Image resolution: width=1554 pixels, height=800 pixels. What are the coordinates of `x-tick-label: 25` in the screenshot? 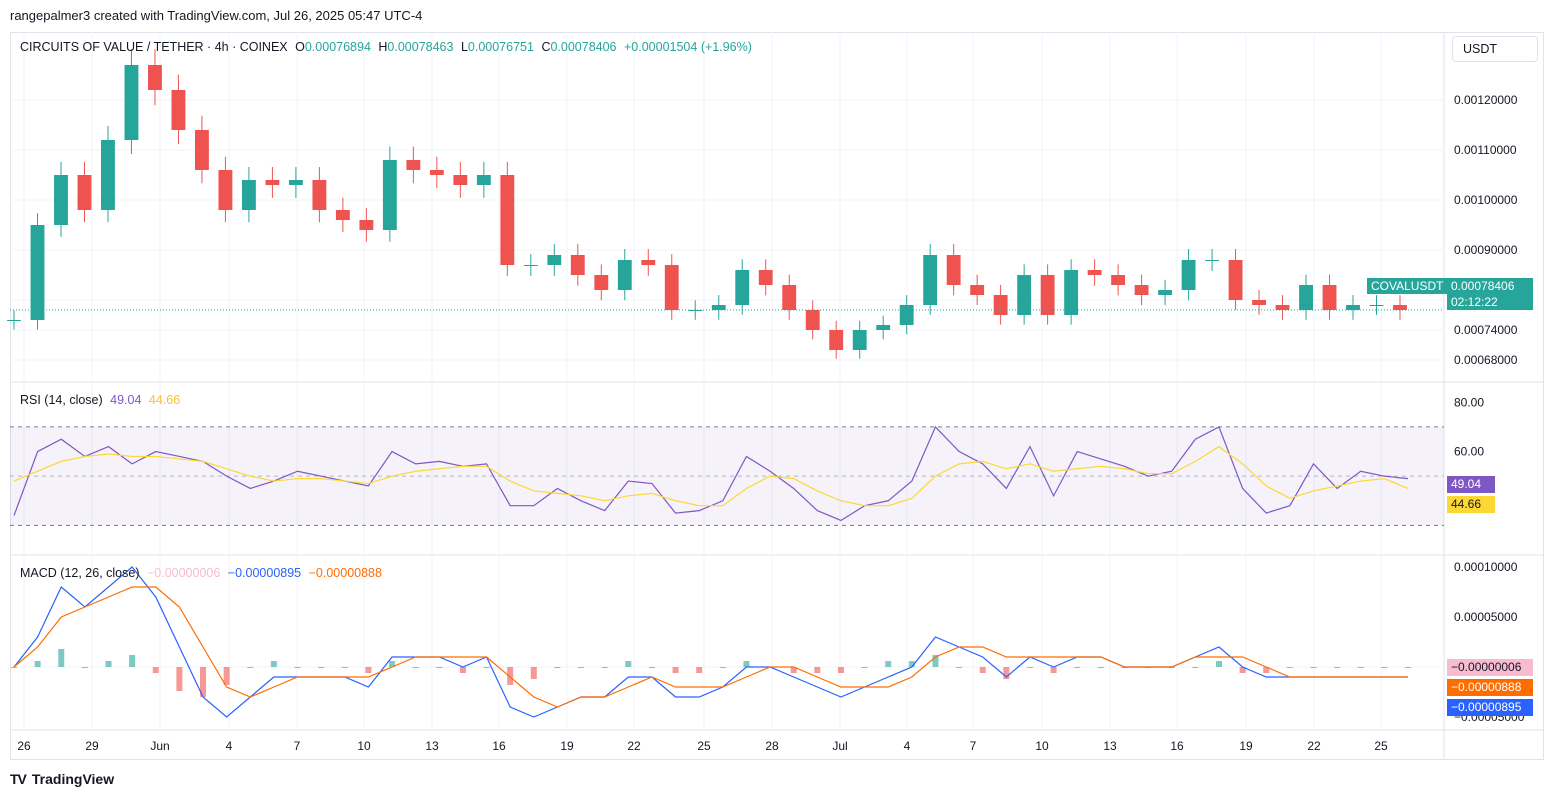 It's located at (704, 746).